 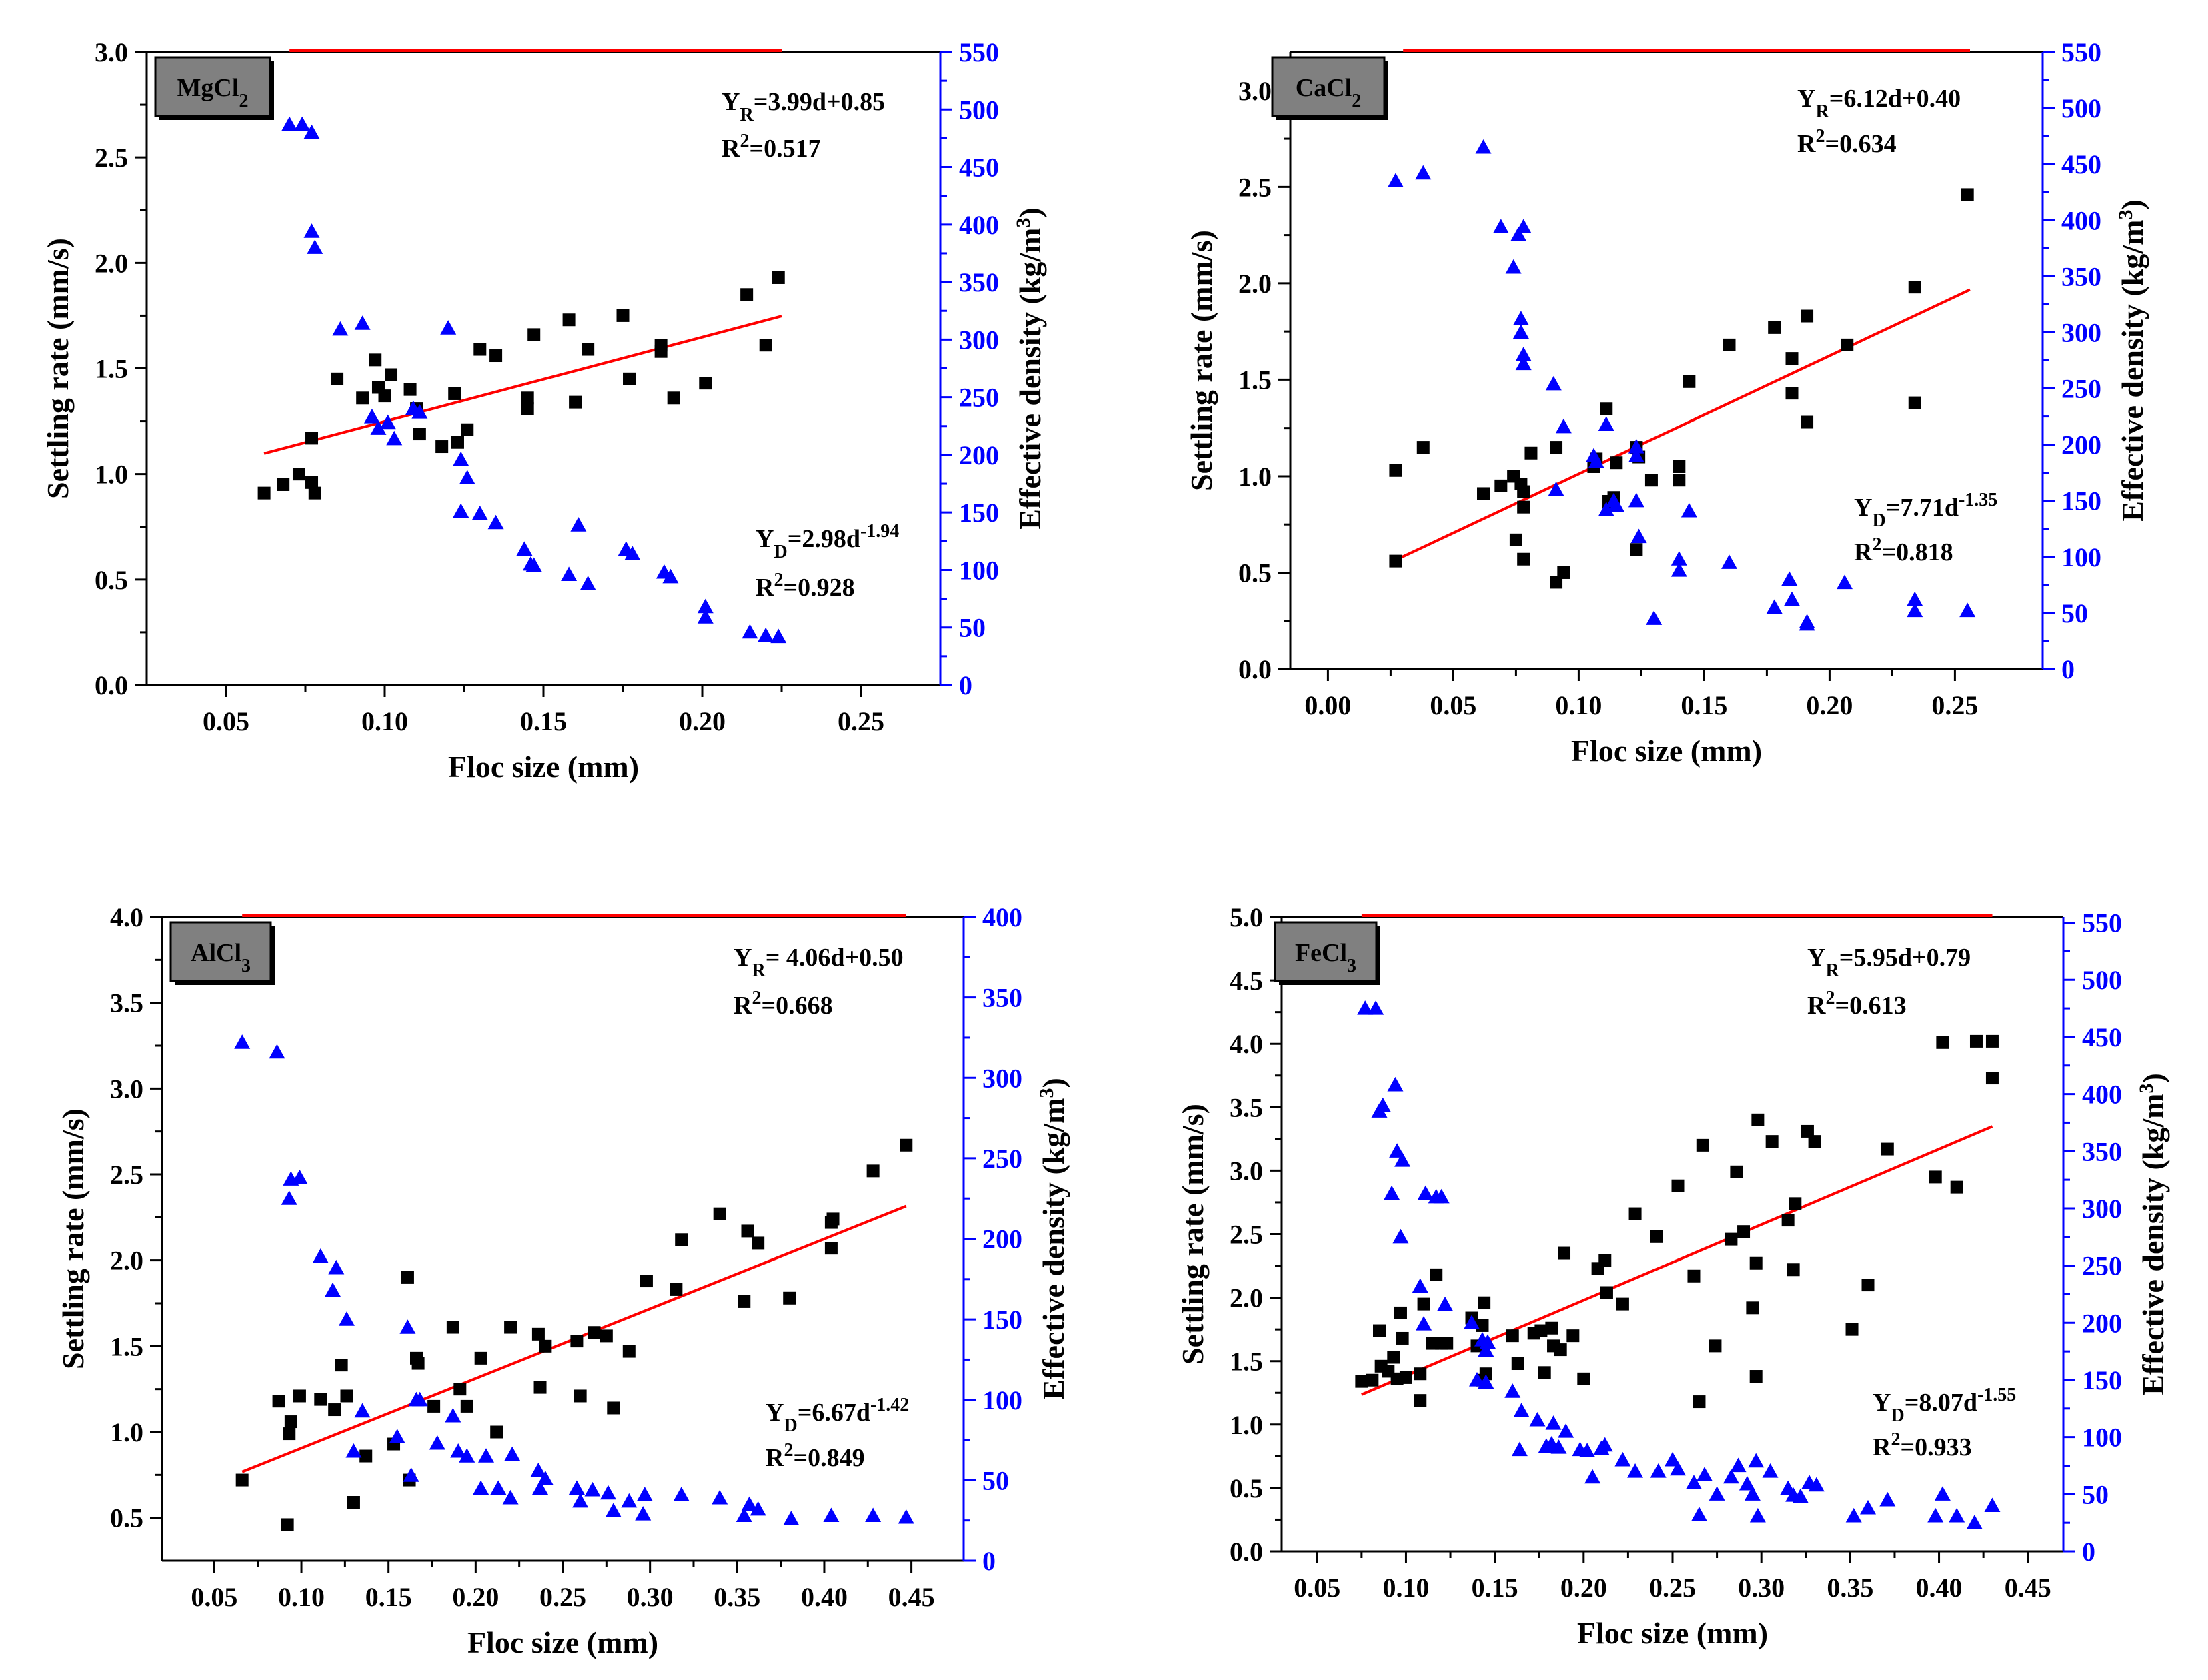 I want to click on rate-fit-line, so click(x=1677, y=1260).